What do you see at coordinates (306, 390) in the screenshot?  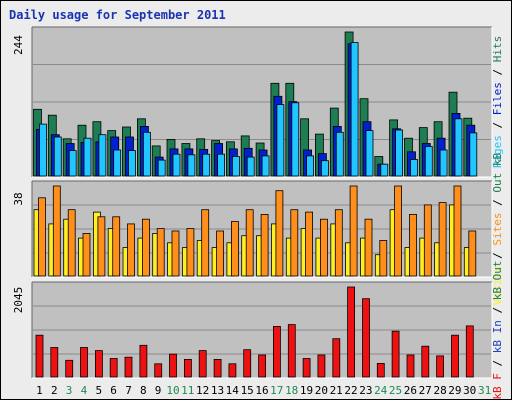 I see `x-tick-label-day-19: 19` at bounding box center [306, 390].